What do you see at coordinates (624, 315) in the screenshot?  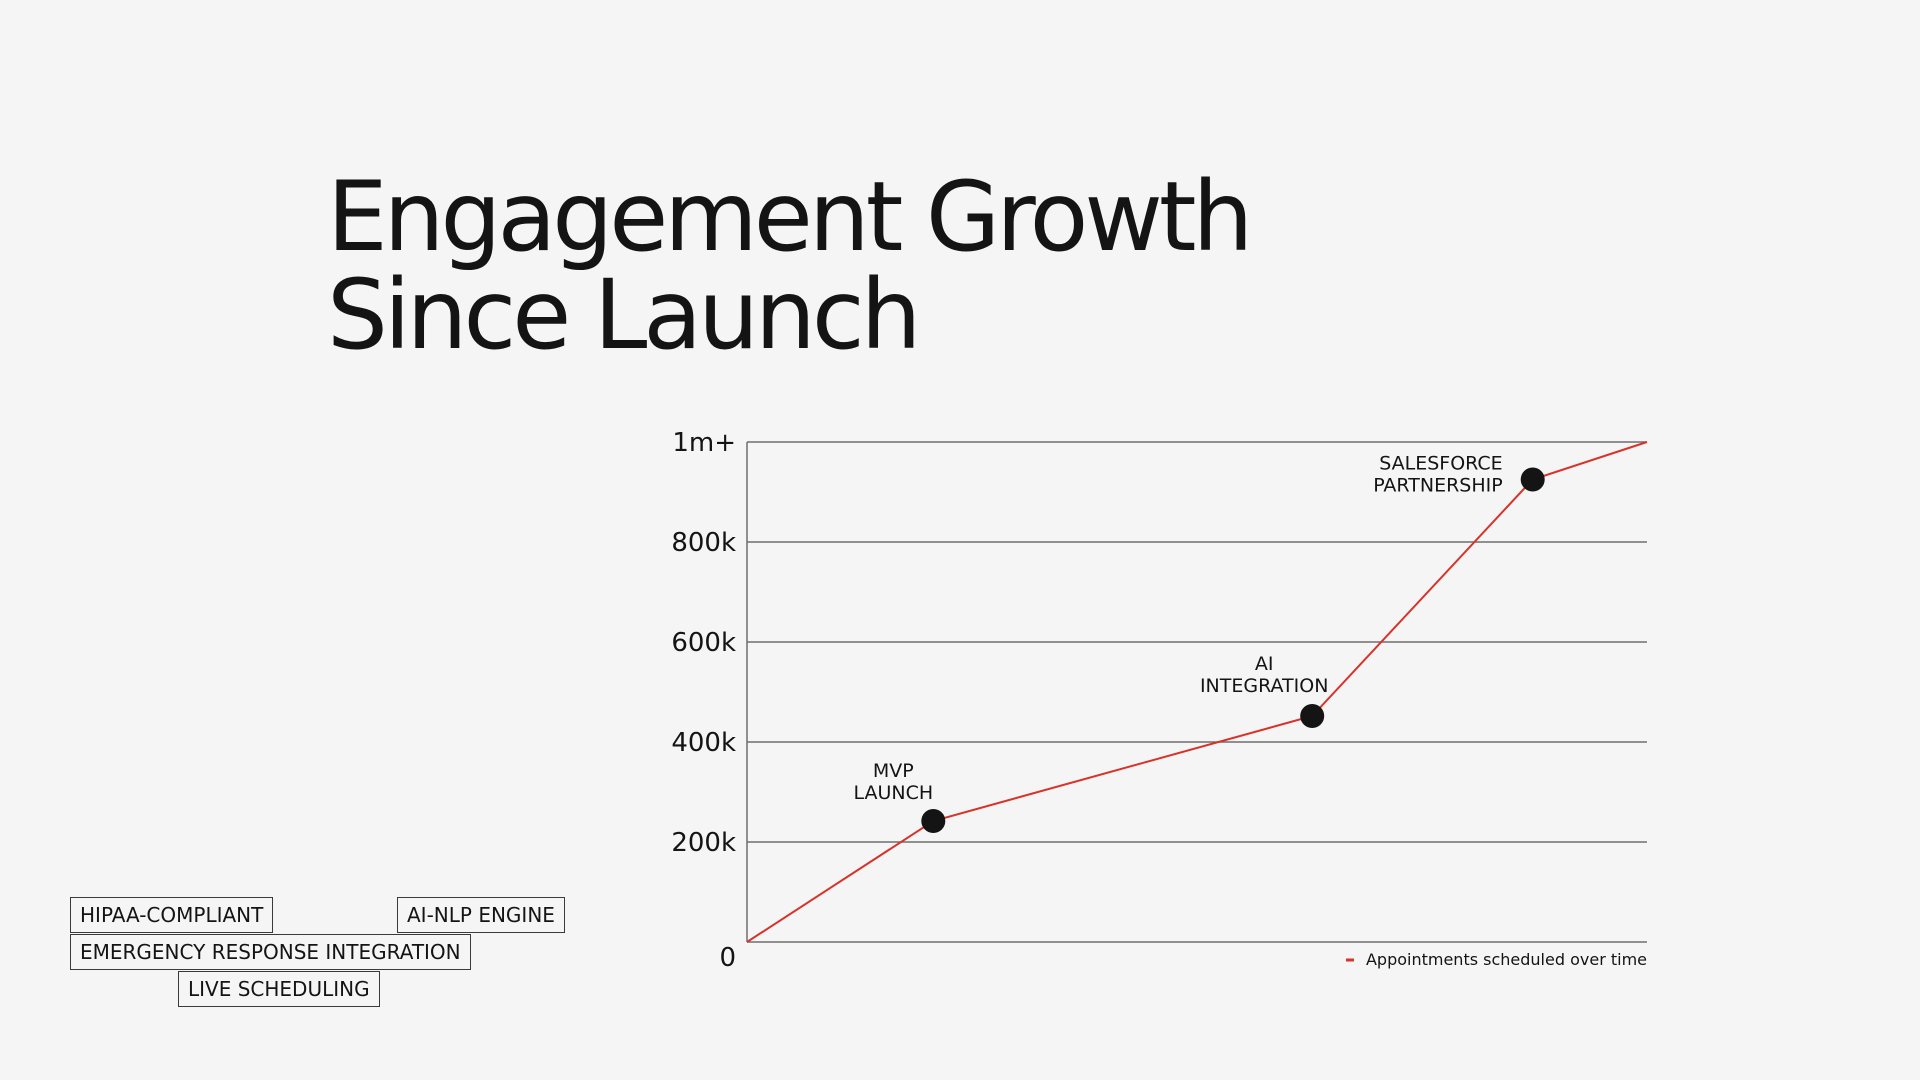 I see `page-title-line-2: Since Launch` at bounding box center [624, 315].